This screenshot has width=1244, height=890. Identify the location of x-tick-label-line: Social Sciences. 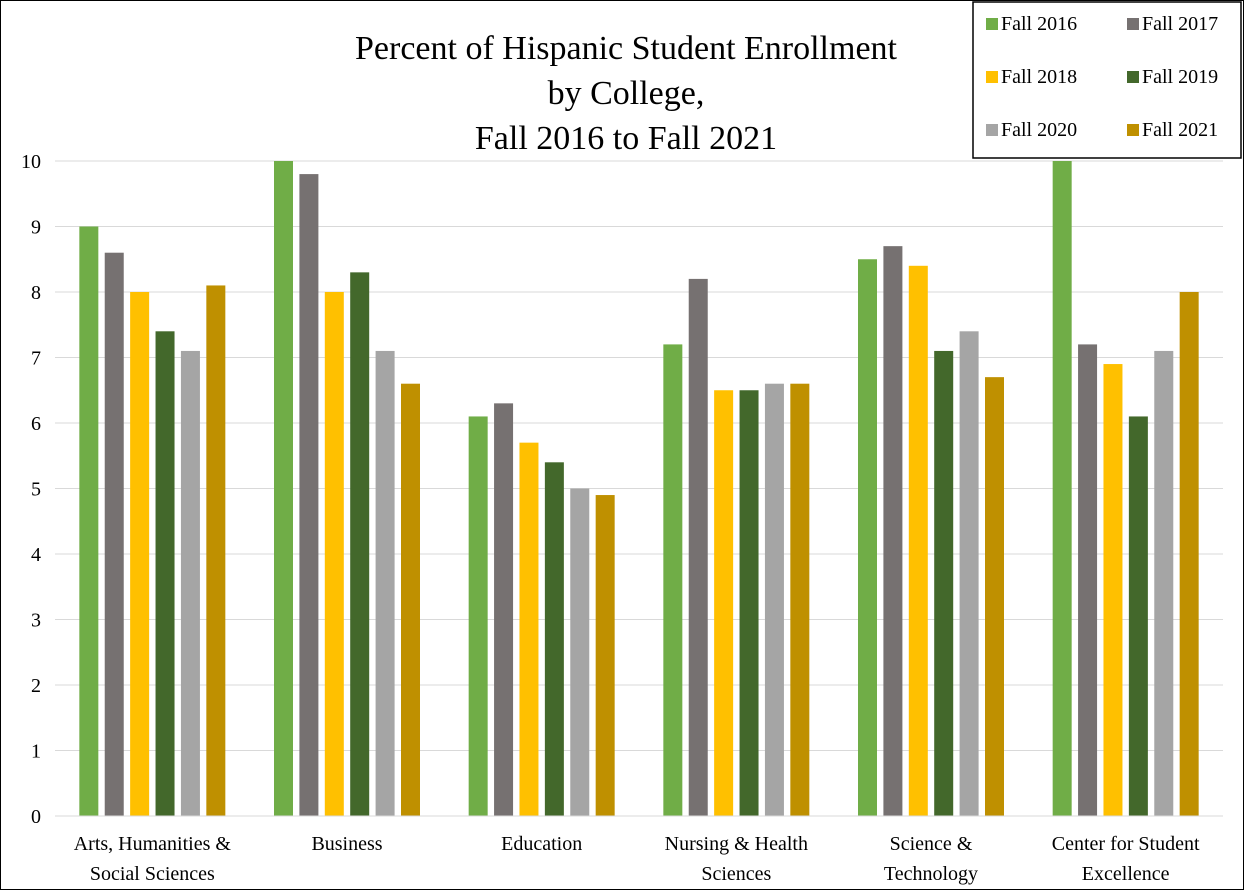
(152, 874).